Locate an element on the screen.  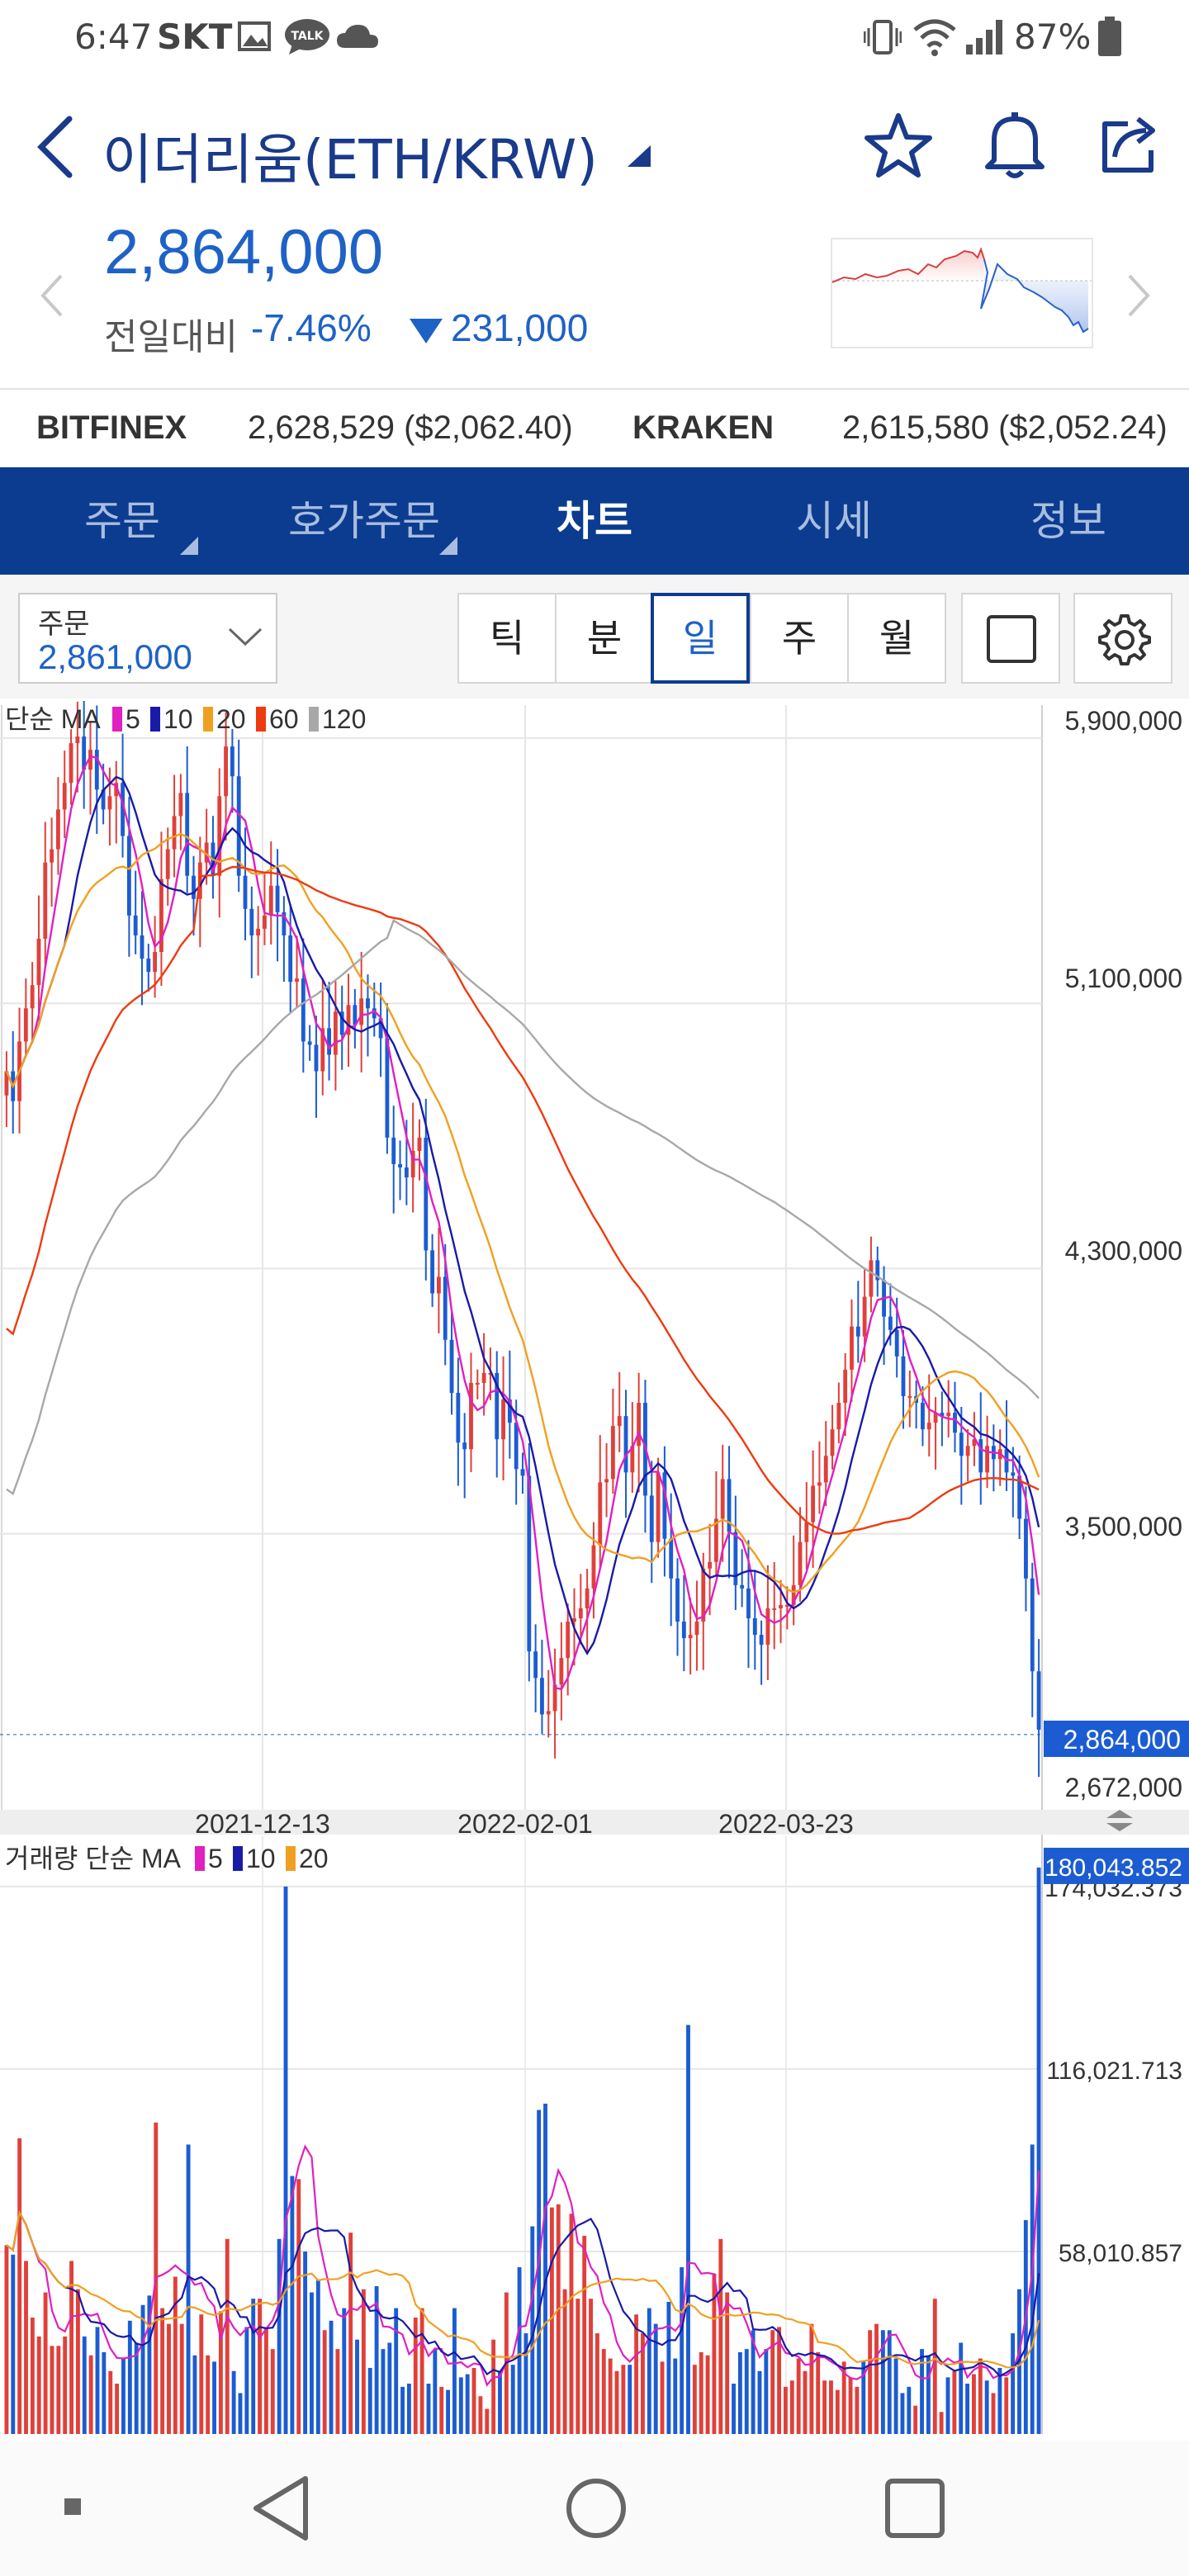
legend-label: 20 is located at coordinates (314, 1858).